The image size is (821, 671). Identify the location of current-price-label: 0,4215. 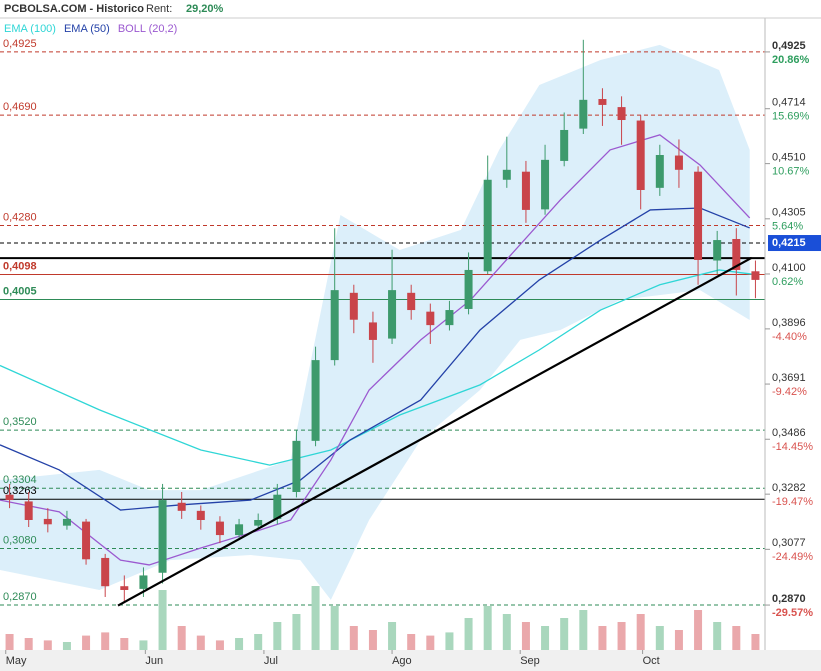
(789, 243).